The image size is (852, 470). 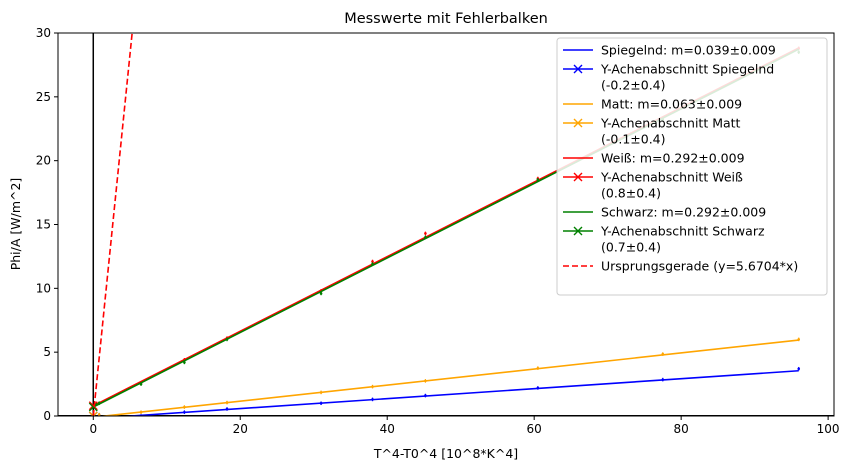 What do you see at coordinates (387, 429) in the screenshot?
I see `x-tick-label: 40` at bounding box center [387, 429].